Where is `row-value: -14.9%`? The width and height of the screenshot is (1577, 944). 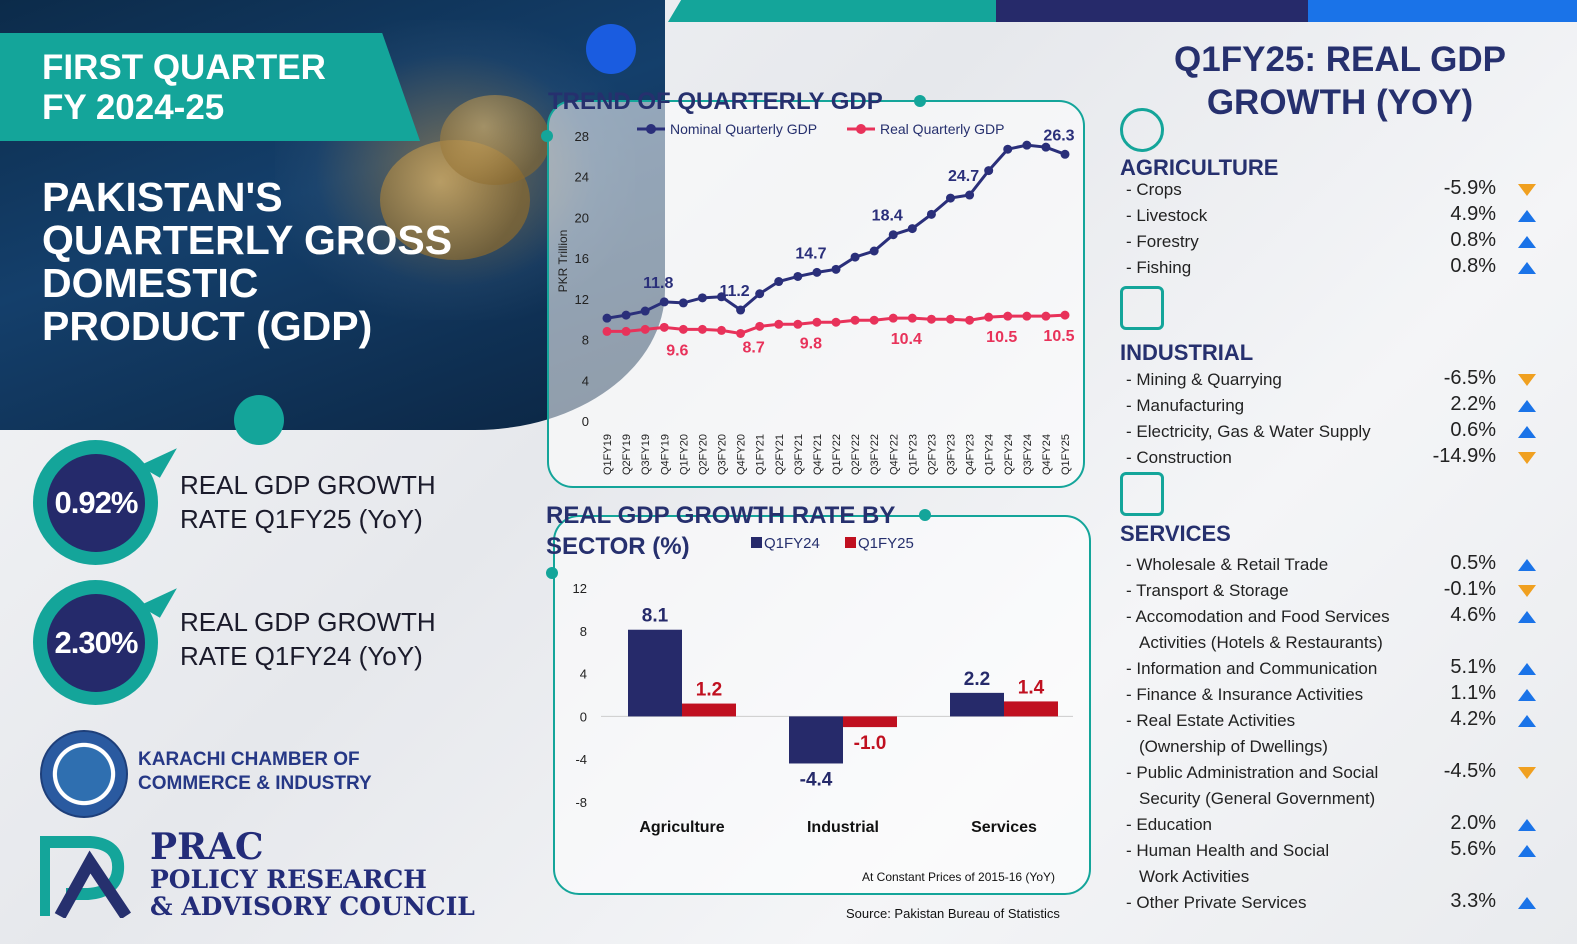 row-value: -14.9% is located at coordinates (1464, 456).